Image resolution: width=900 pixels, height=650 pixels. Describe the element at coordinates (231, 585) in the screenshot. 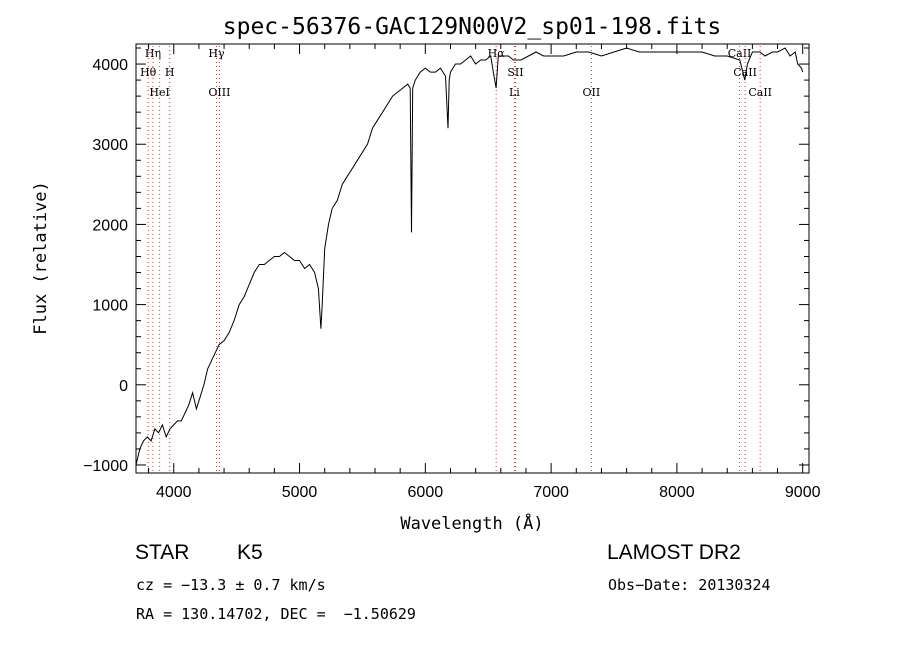

I see `redshift-cz: cz = −13.3 ± 0.7 km/s` at that location.